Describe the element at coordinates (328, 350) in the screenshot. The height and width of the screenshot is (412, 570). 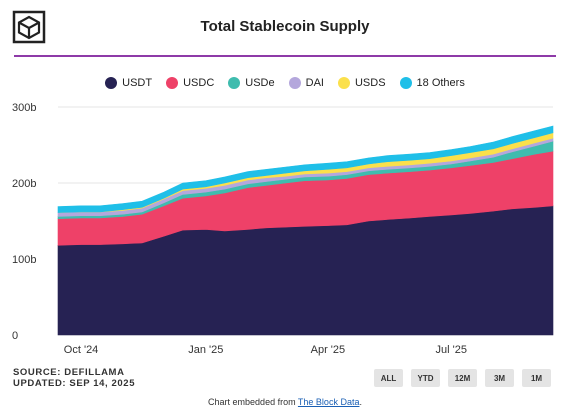
I see `x-tick-label: Apr '25` at that location.